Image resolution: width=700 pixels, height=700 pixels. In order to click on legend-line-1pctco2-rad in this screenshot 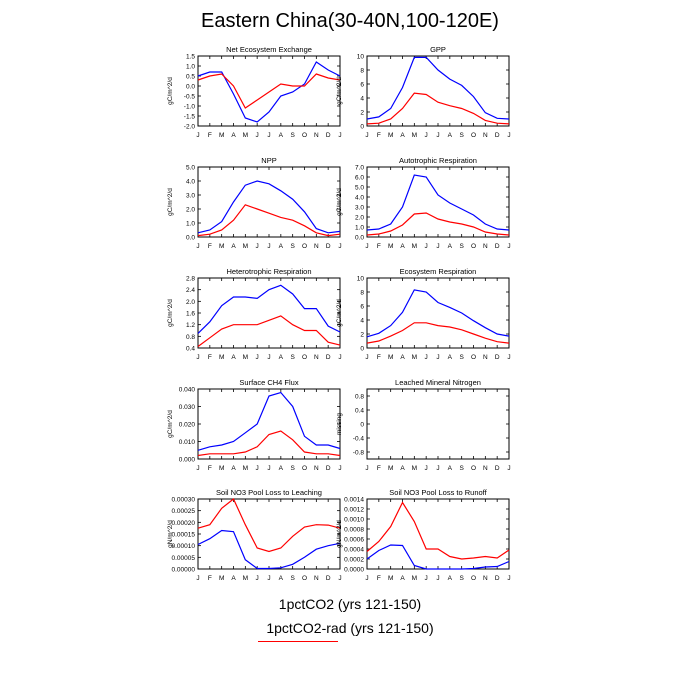, I will do `click(298, 641)`.